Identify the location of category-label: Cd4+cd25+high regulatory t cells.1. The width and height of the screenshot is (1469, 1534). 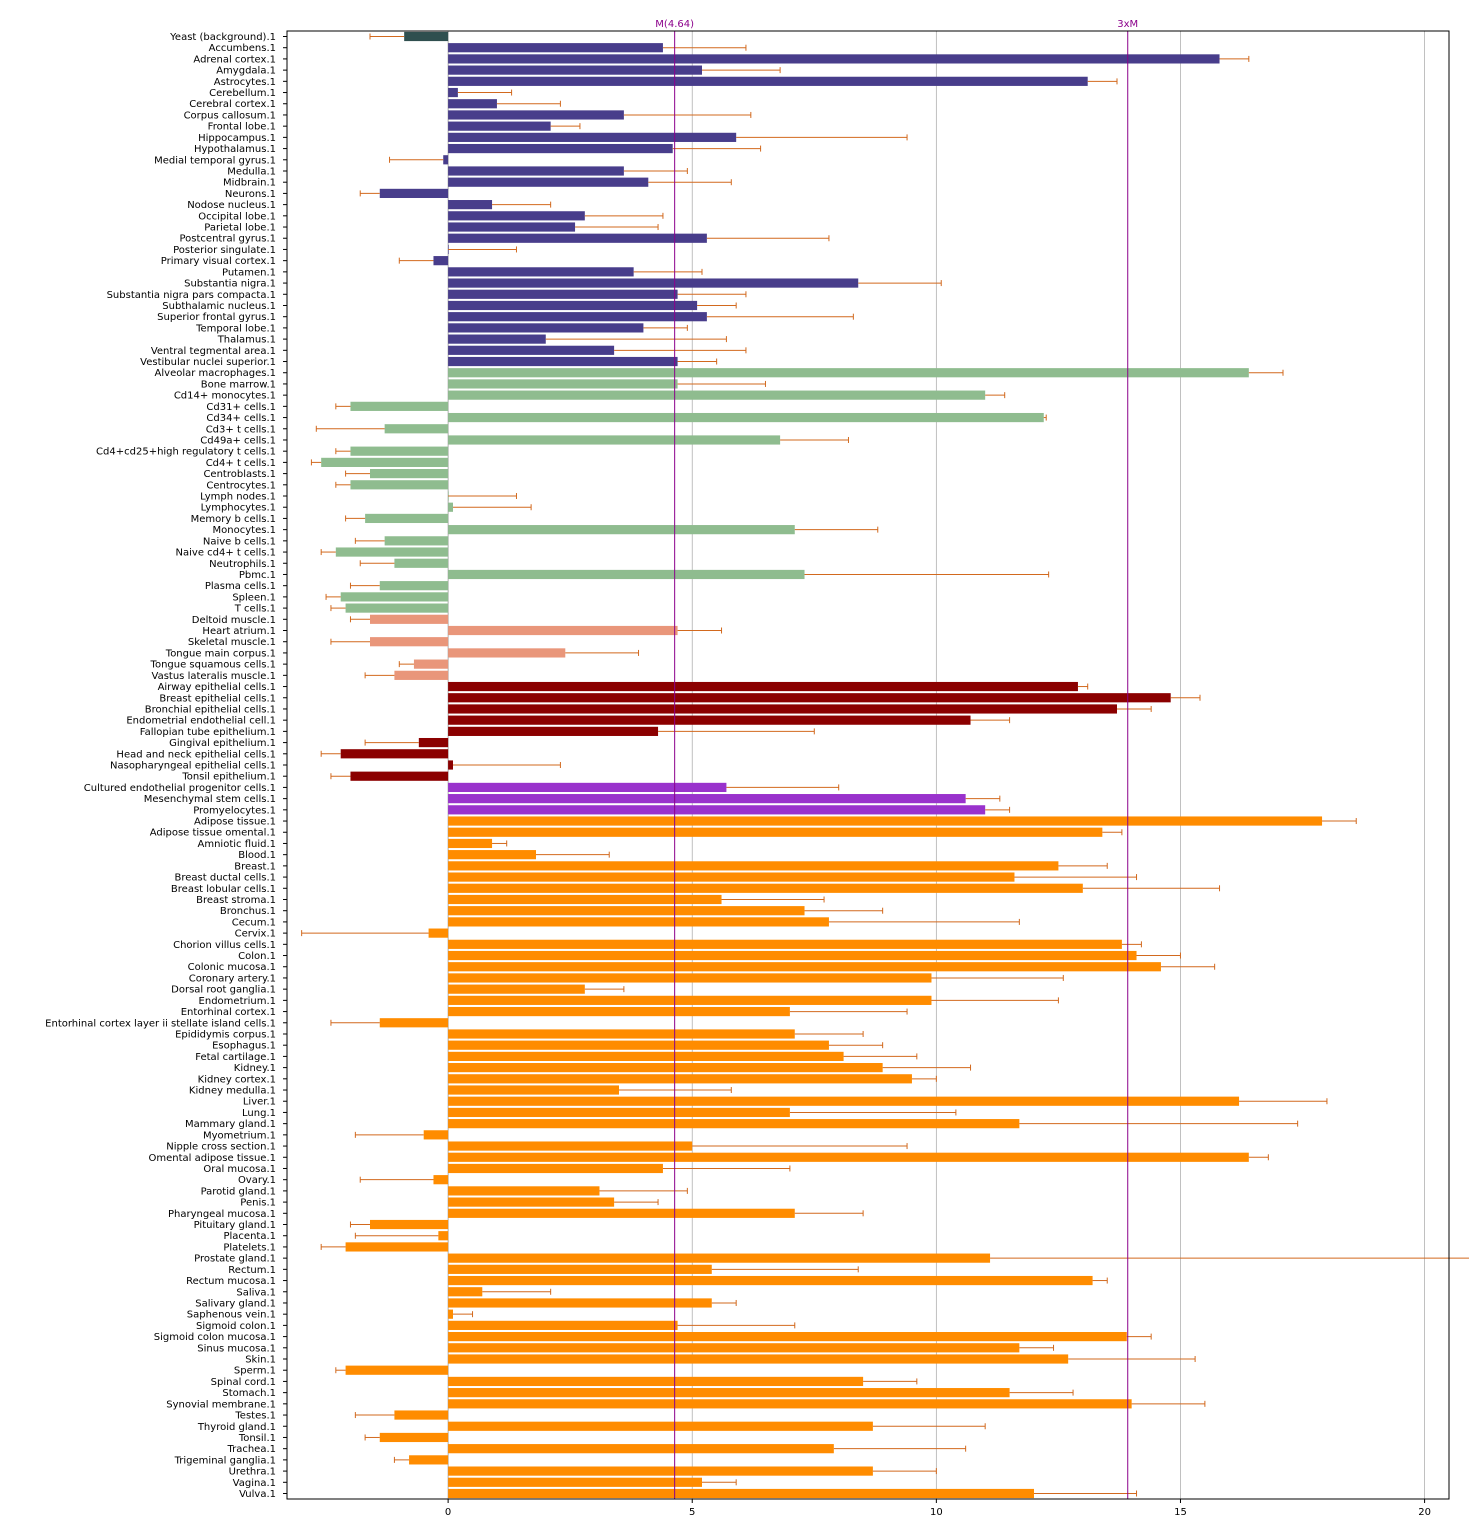
(186, 452).